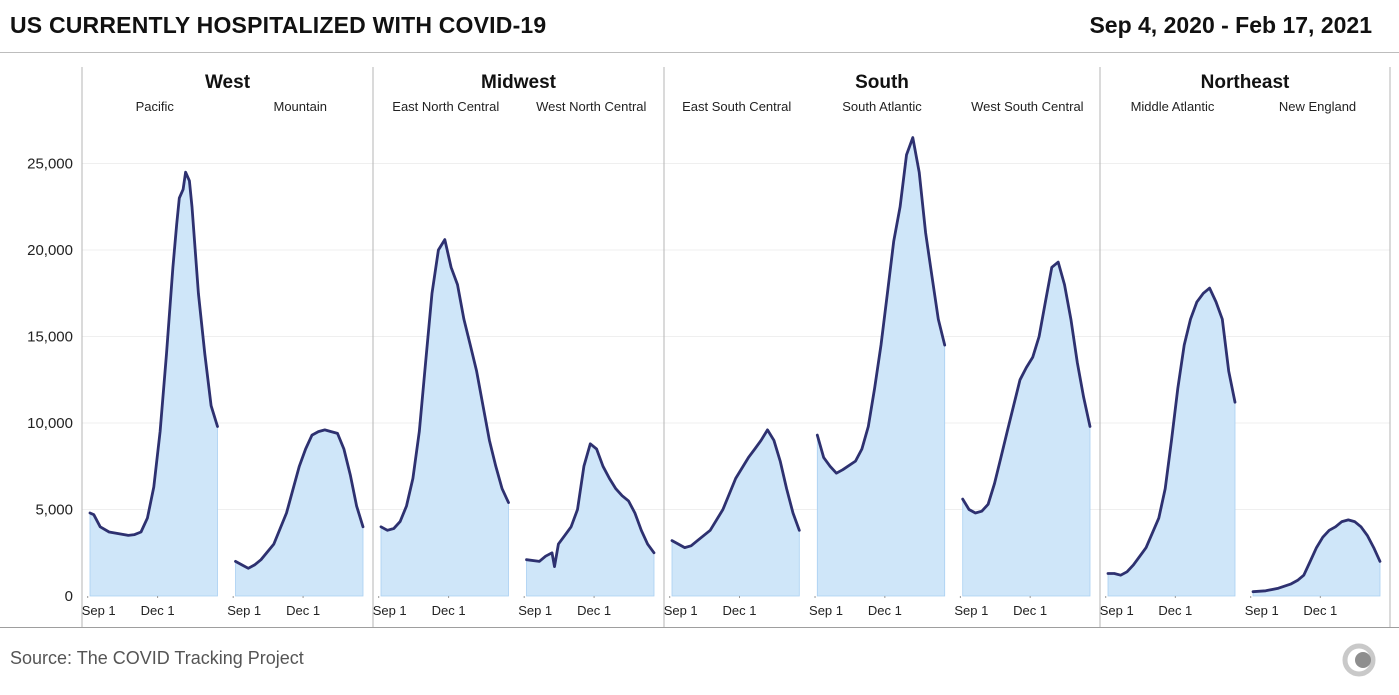 This screenshot has height=695, width=1399. Describe the element at coordinates (50, 164) in the screenshot. I see `y-tick-label: 25,000` at that location.